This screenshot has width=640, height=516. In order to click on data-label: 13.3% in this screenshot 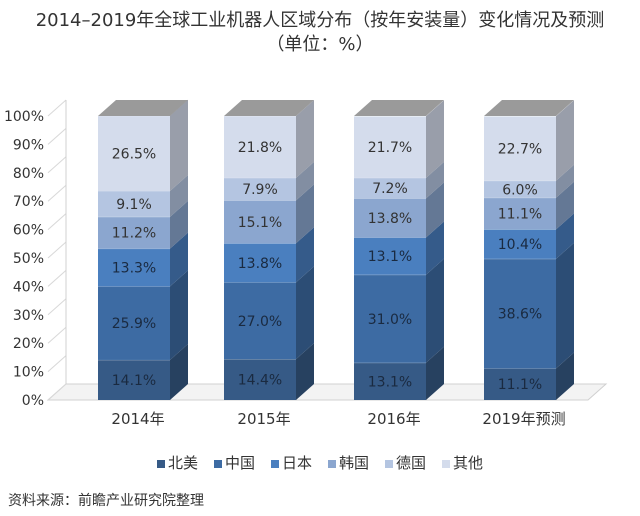, I will do `click(134, 269)`.